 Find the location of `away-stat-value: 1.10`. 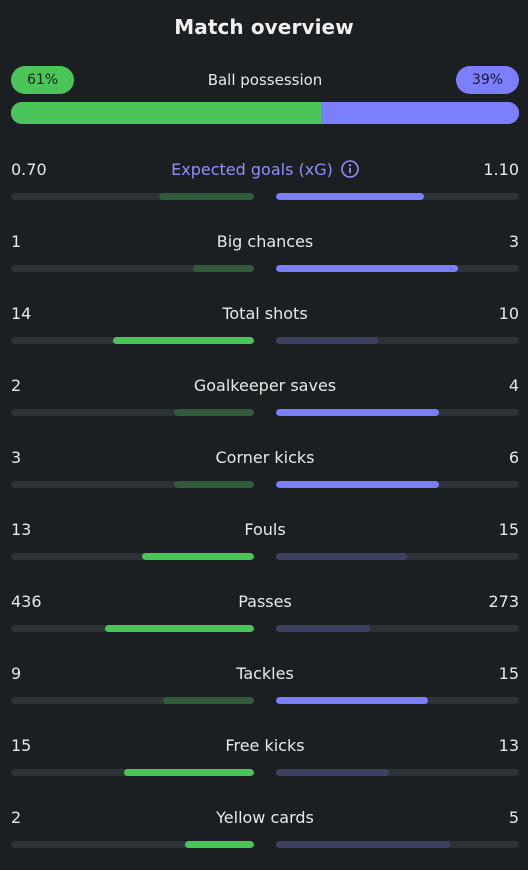

away-stat-value: 1.10 is located at coordinates (501, 169).